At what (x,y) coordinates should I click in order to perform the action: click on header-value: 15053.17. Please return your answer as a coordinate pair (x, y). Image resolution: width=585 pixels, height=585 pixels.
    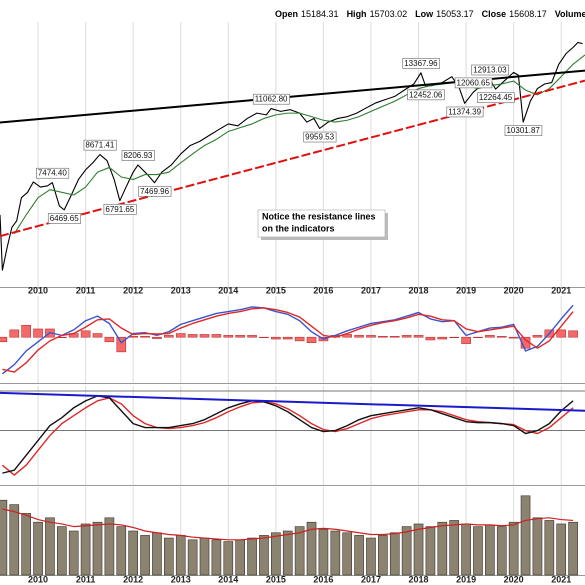
    Looking at the image, I should click on (455, 14).